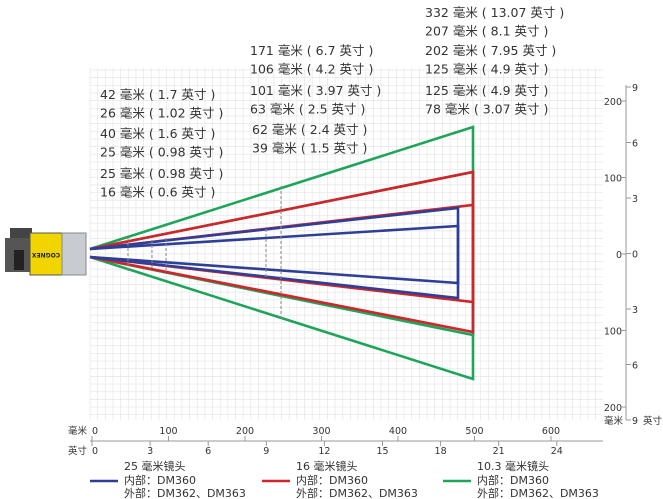 The image size is (663, 499). Describe the element at coordinates (274, 254) in the screenshot. I see `beam` at that location.